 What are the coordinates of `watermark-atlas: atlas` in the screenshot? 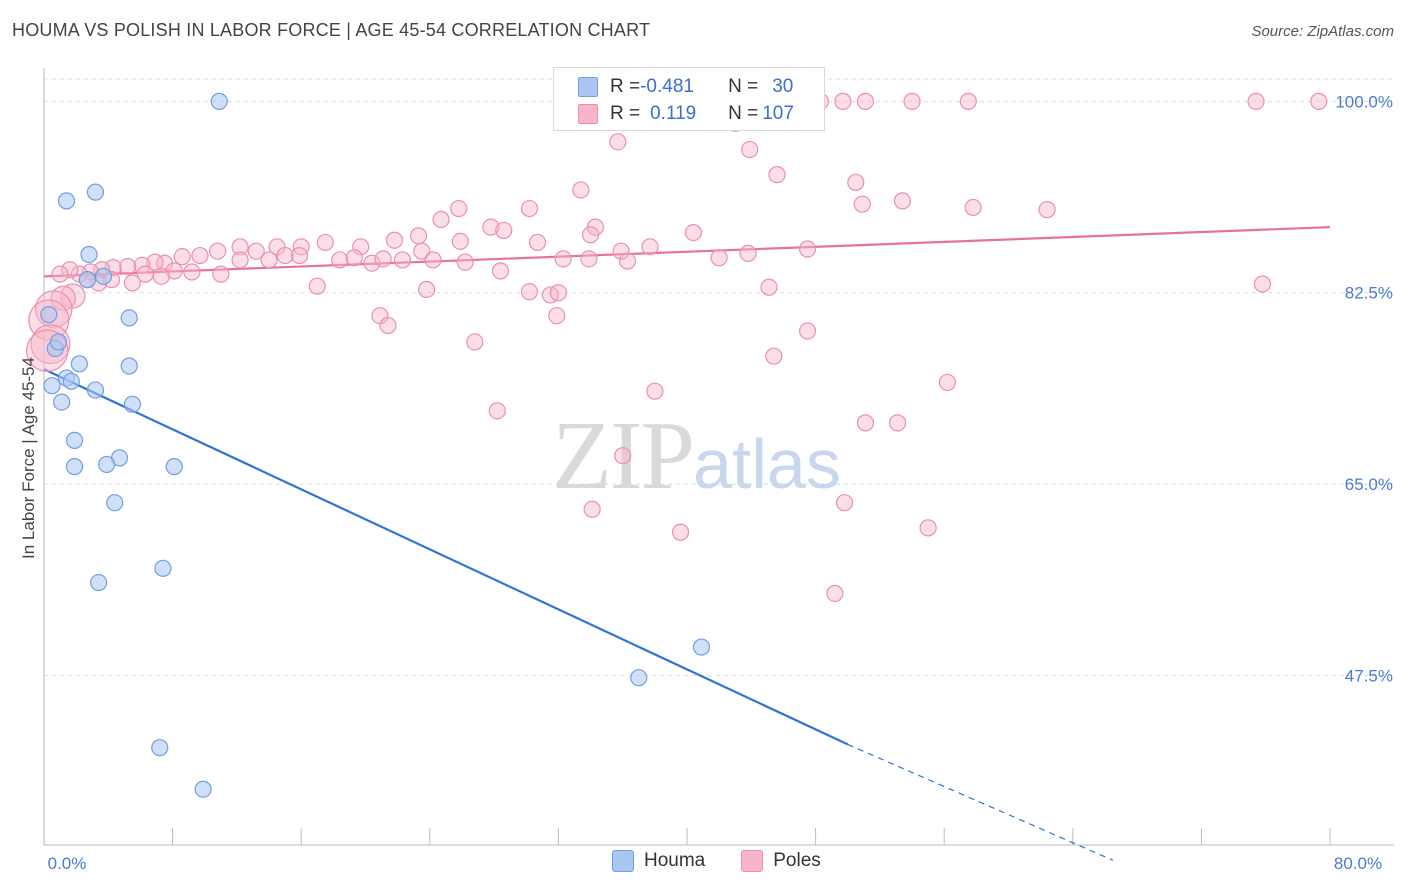 It's located at (767, 464).